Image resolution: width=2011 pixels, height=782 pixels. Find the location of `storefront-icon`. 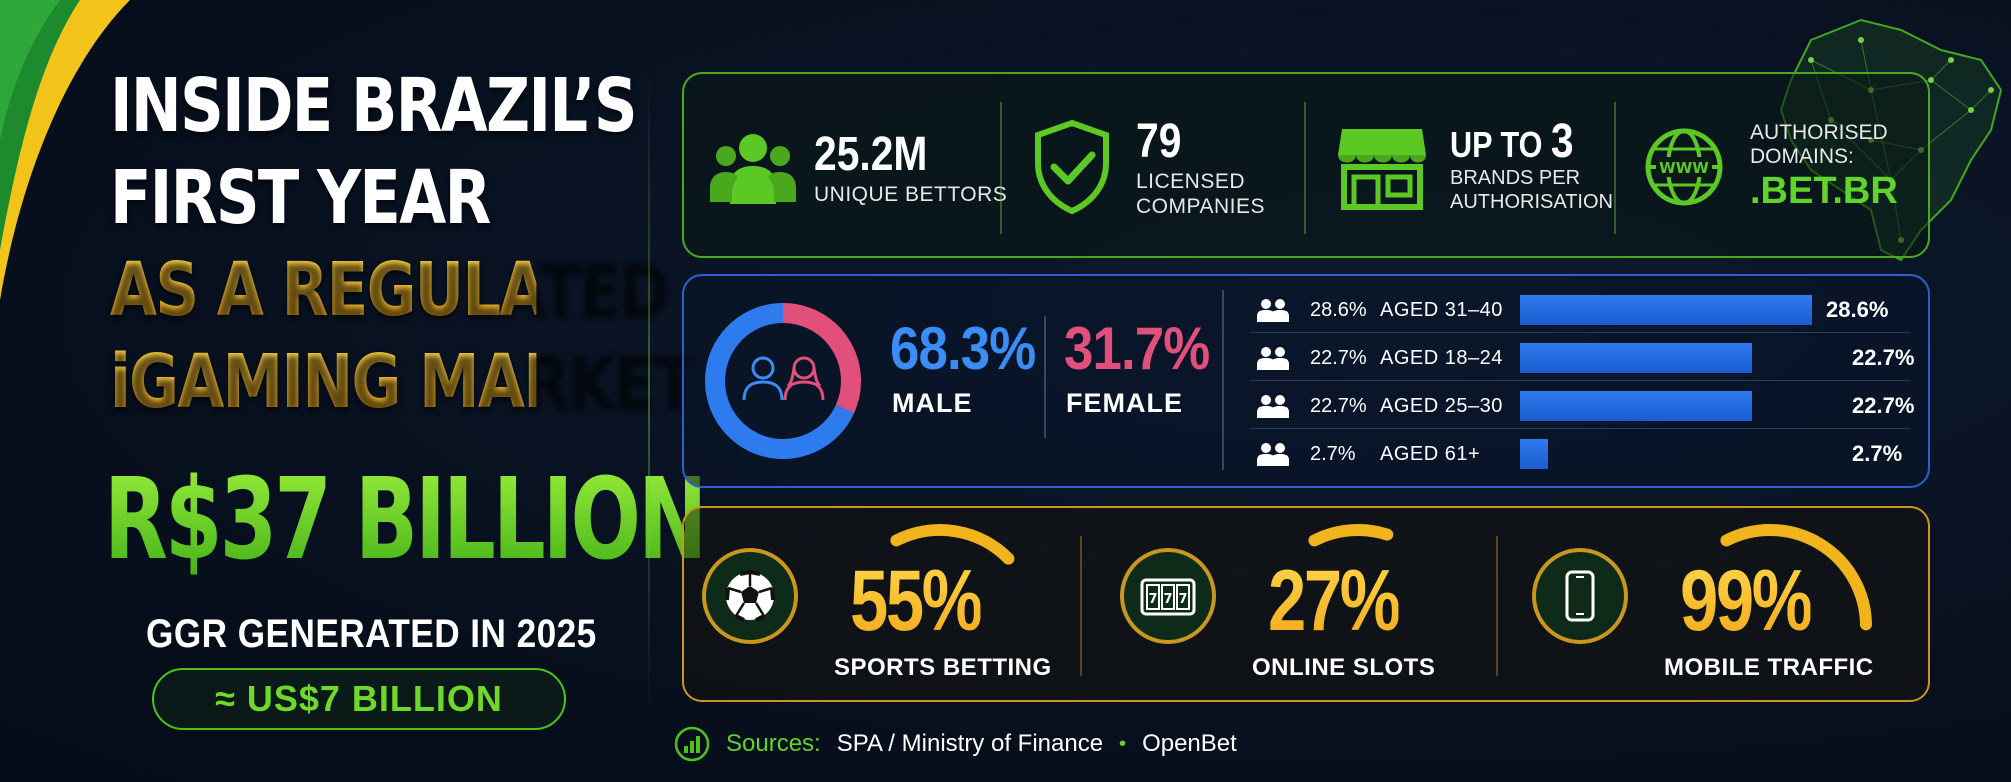

storefront-icon is located at coordinates (1382, 169).